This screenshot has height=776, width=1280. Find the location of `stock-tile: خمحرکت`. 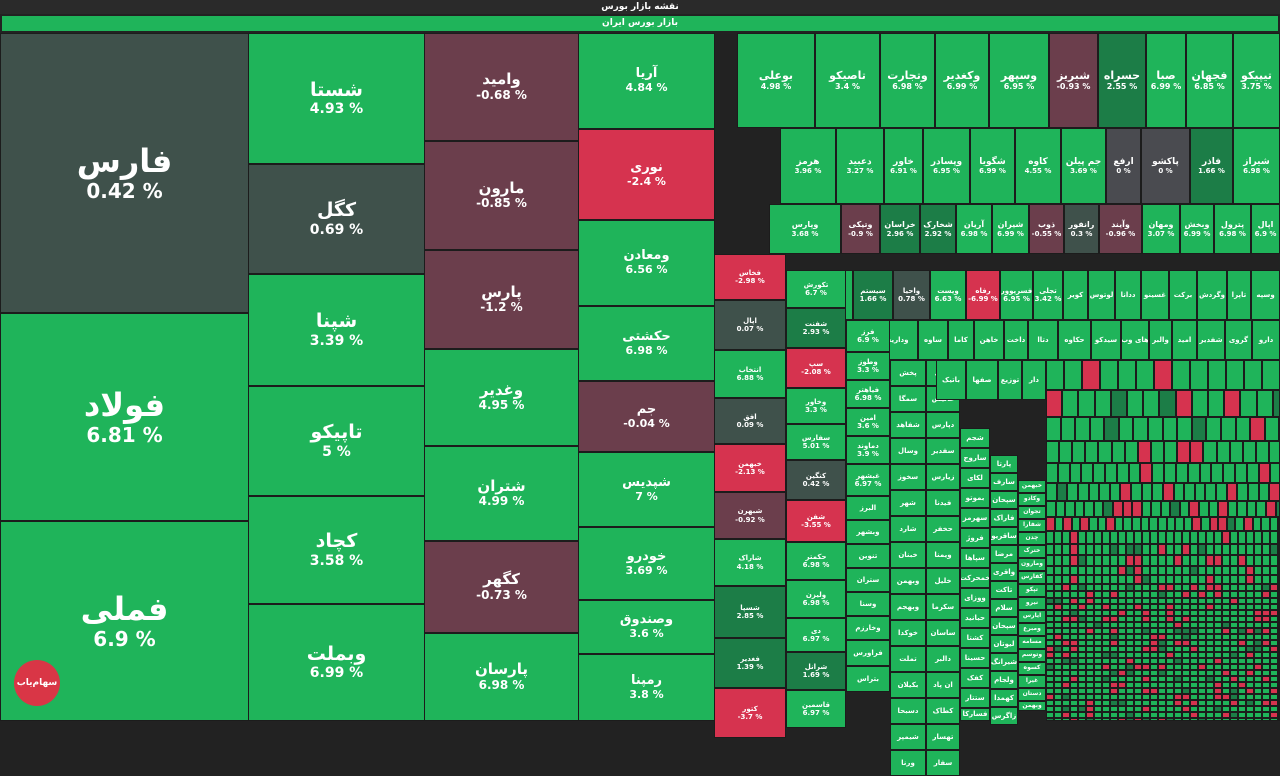

stock-tile: خمحرکت is located at coordinates (975, 578).